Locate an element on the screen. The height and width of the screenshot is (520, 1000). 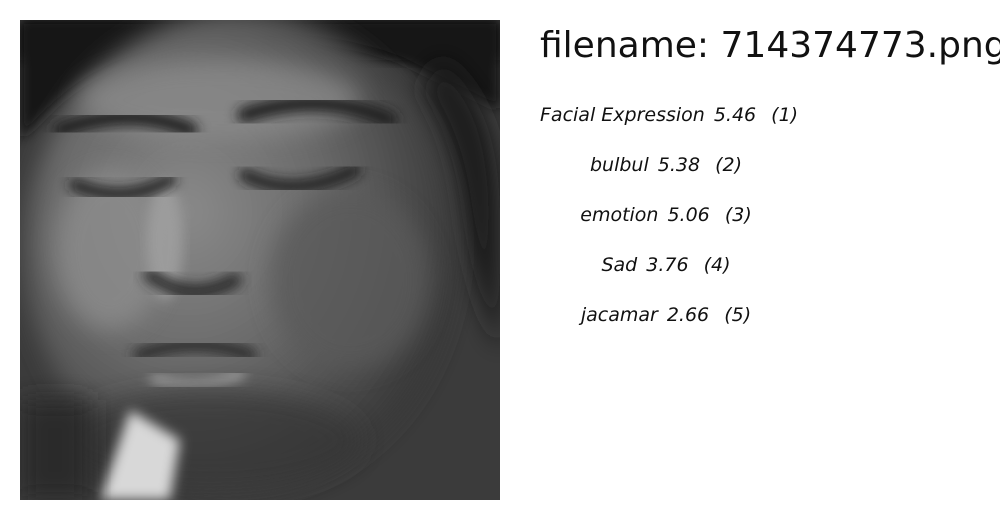
filename-heading: filename: 714374773.png is located at coordinates (770, 46).